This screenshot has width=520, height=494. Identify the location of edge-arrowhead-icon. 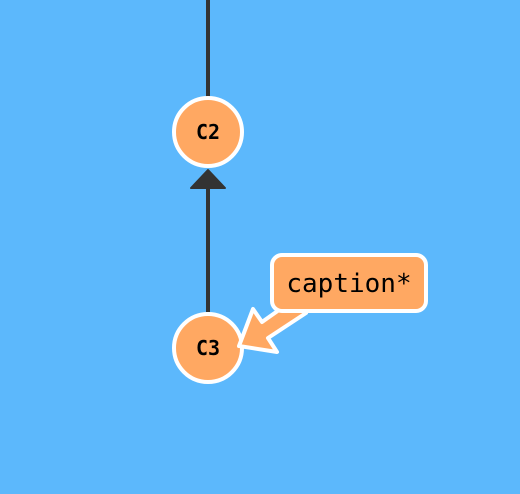
(208, 179).